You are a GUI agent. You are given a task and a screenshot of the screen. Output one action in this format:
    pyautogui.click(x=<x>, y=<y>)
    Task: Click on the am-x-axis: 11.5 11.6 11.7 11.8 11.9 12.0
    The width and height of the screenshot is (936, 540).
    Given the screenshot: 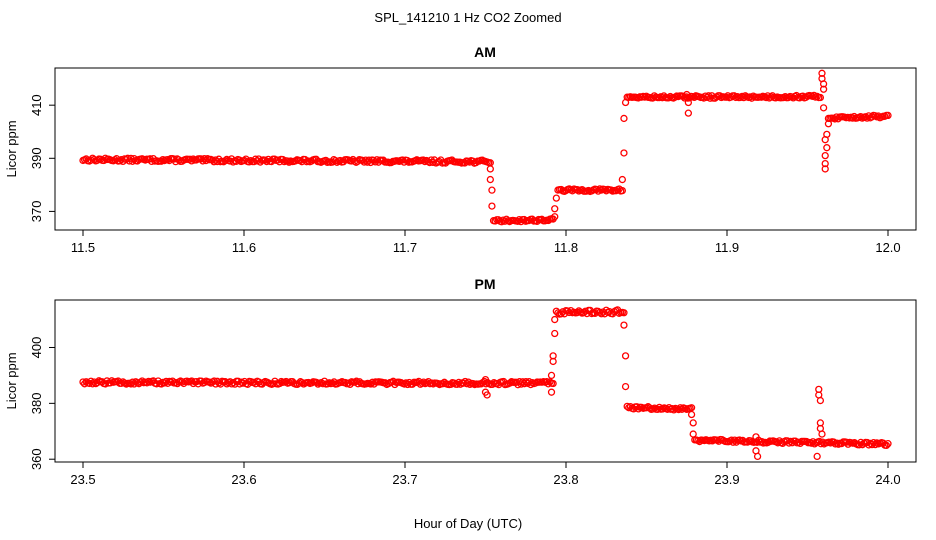 What is the action you would take?
    pyautogui.click(x=486, y=242)
    